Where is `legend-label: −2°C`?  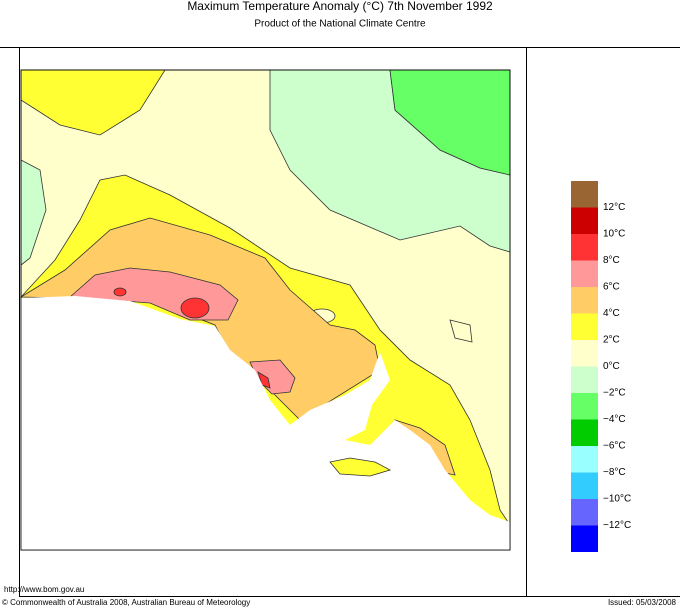 legend-label: −2°C is located at coordinates (614, 393).